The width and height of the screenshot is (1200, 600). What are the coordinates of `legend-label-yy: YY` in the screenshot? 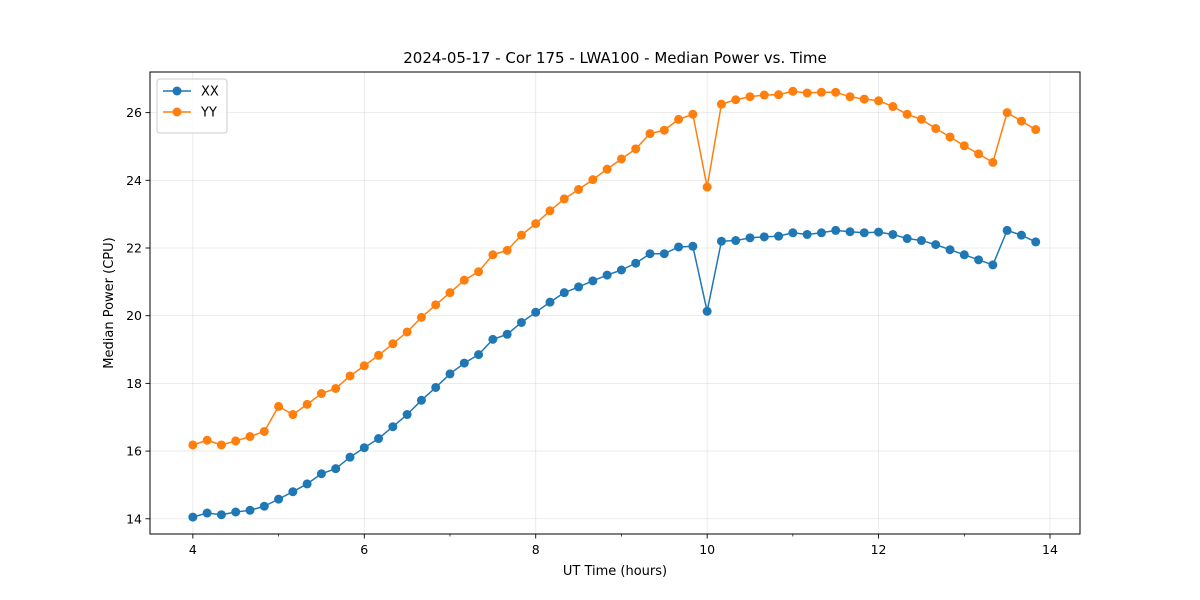 It's located at (208, 113).